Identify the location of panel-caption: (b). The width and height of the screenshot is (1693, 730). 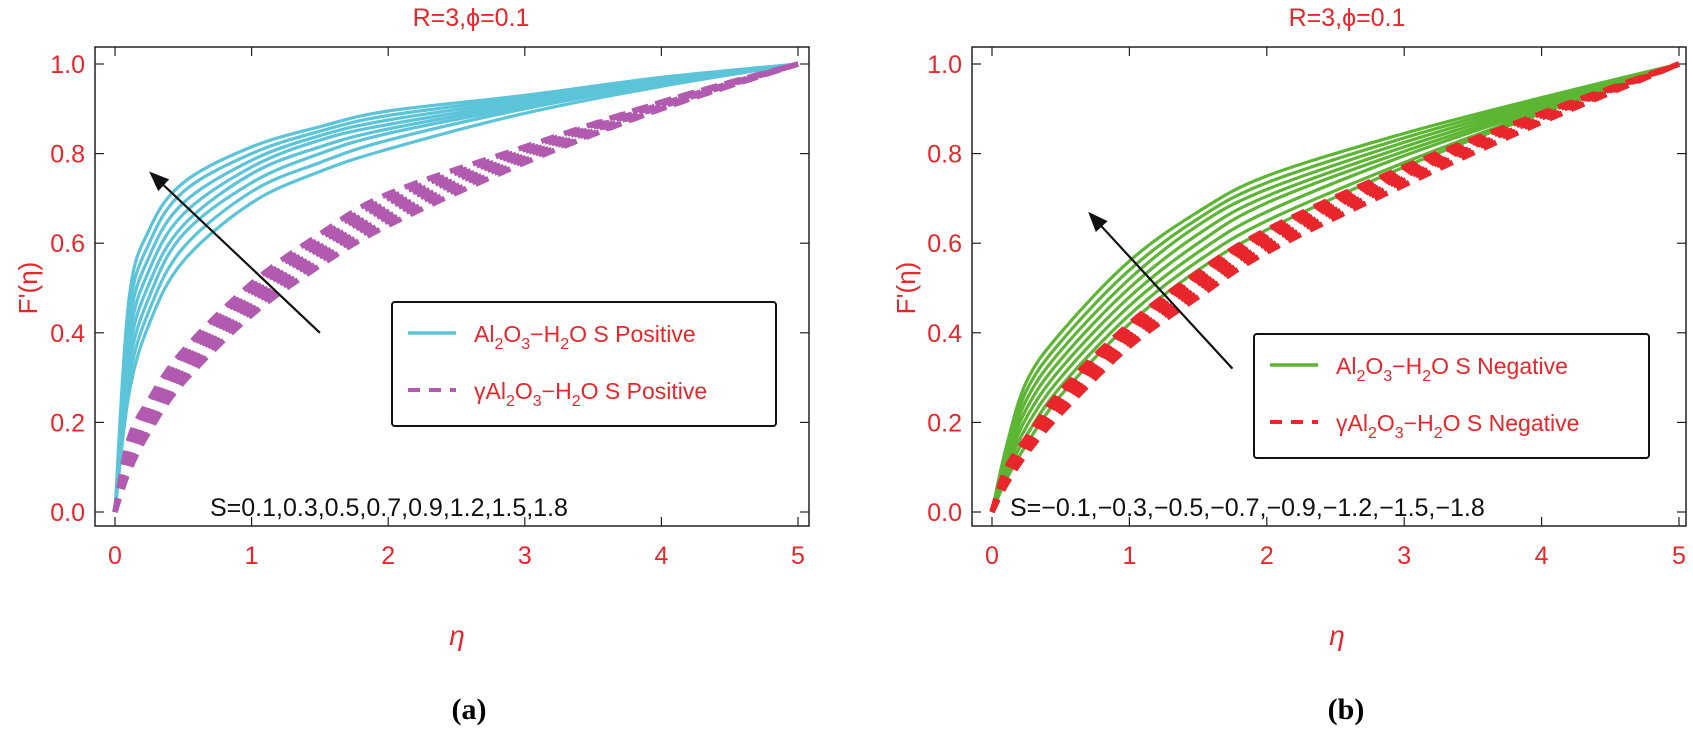
(1346, 709).